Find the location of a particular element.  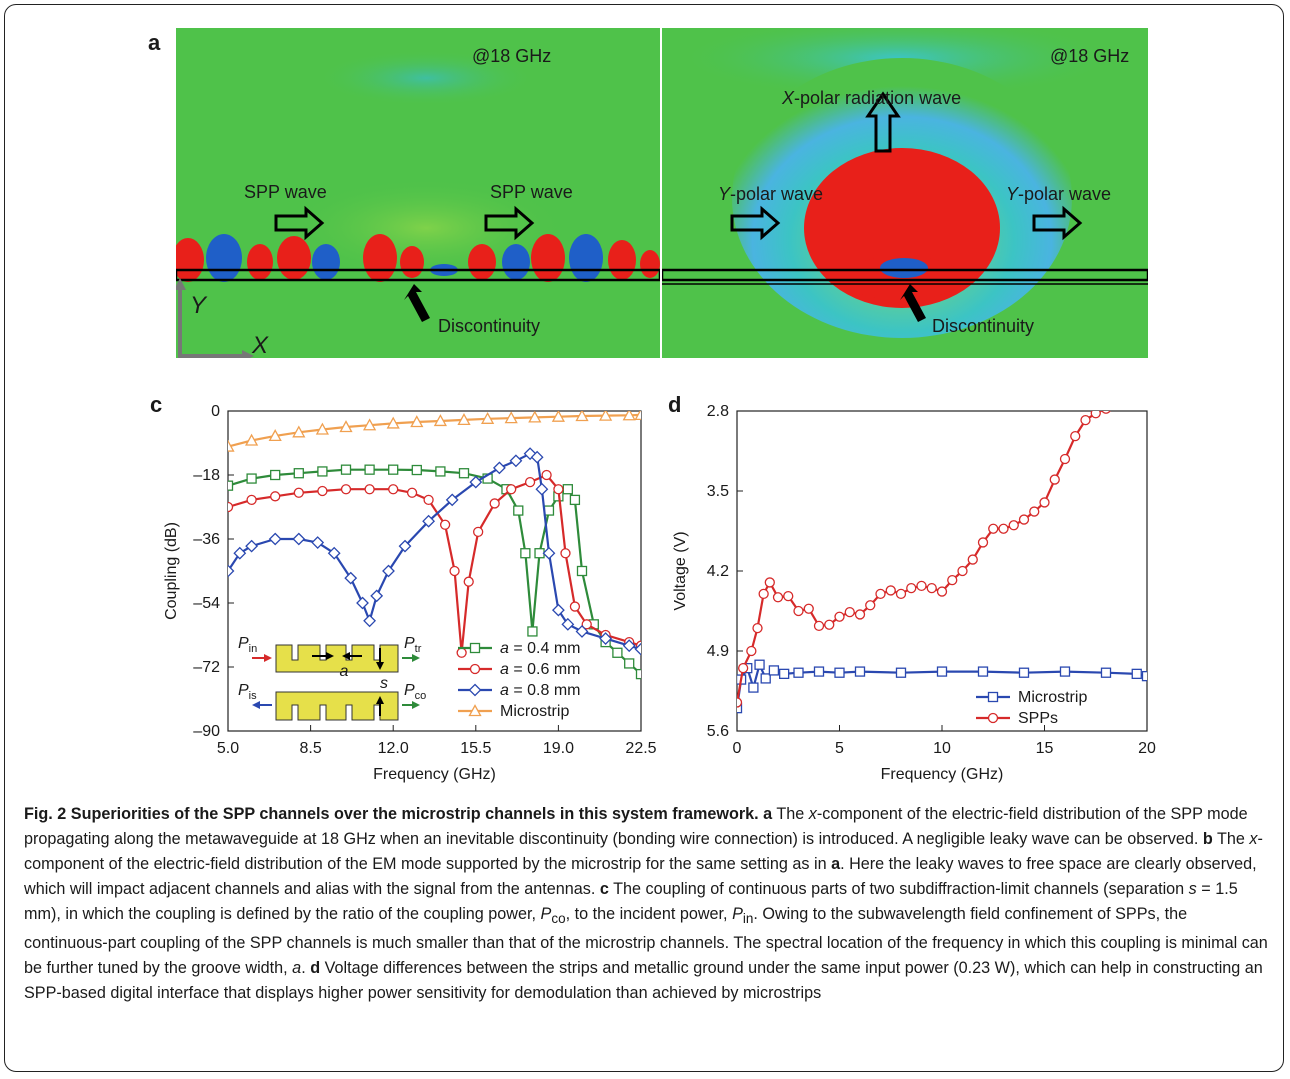

c-x-axis-label: Frequency (GHz) is located at coordinates (434, 774).